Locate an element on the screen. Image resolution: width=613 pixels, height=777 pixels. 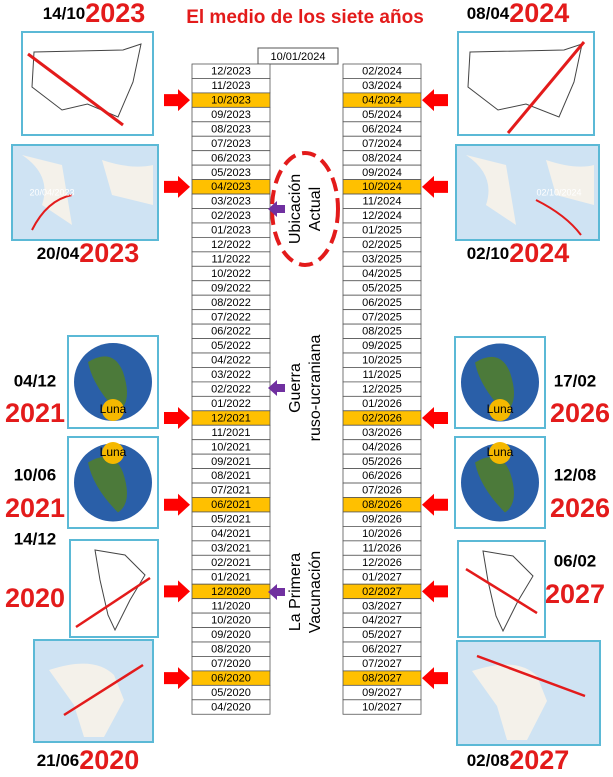
month-label: 02/2023 is located at coordinates (231, 216).